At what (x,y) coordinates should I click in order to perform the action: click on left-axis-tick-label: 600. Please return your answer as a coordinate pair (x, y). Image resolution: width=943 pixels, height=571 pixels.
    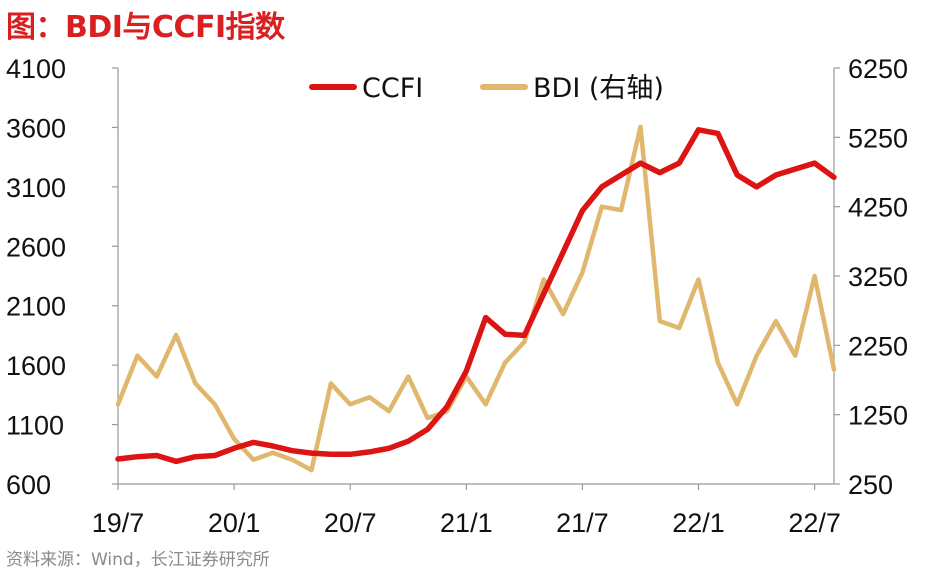
    Looking at the image, I should click on (28, 485).